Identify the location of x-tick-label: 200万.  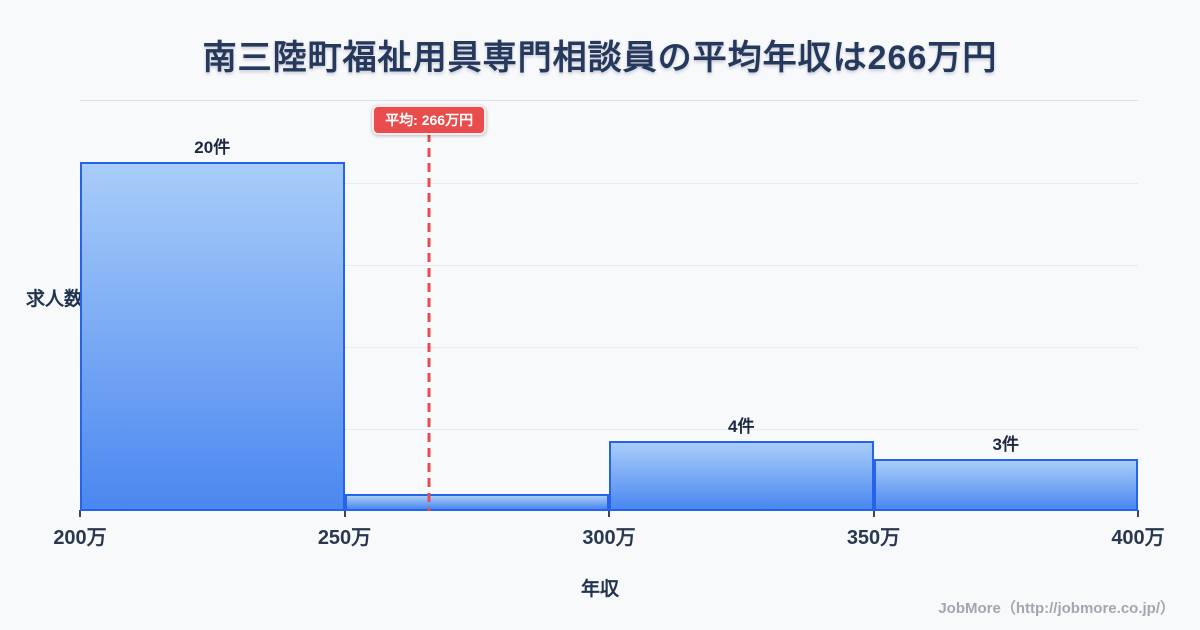
(80, 538).